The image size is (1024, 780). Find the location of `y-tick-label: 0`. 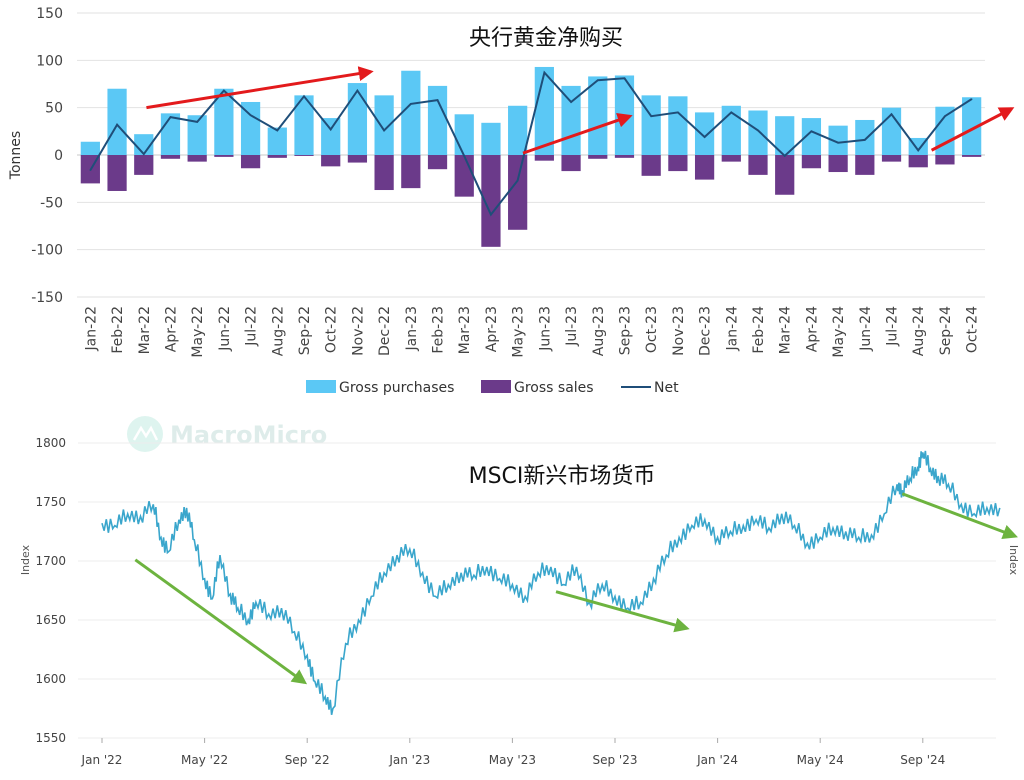

y-tick-label: 0 is located at coordinates (58, 156).